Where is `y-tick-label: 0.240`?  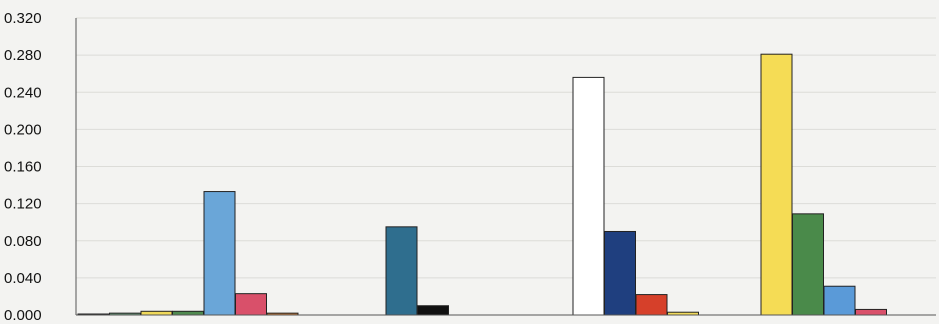
y-tick-label: 0.240 is located at coordinates (23, 92).